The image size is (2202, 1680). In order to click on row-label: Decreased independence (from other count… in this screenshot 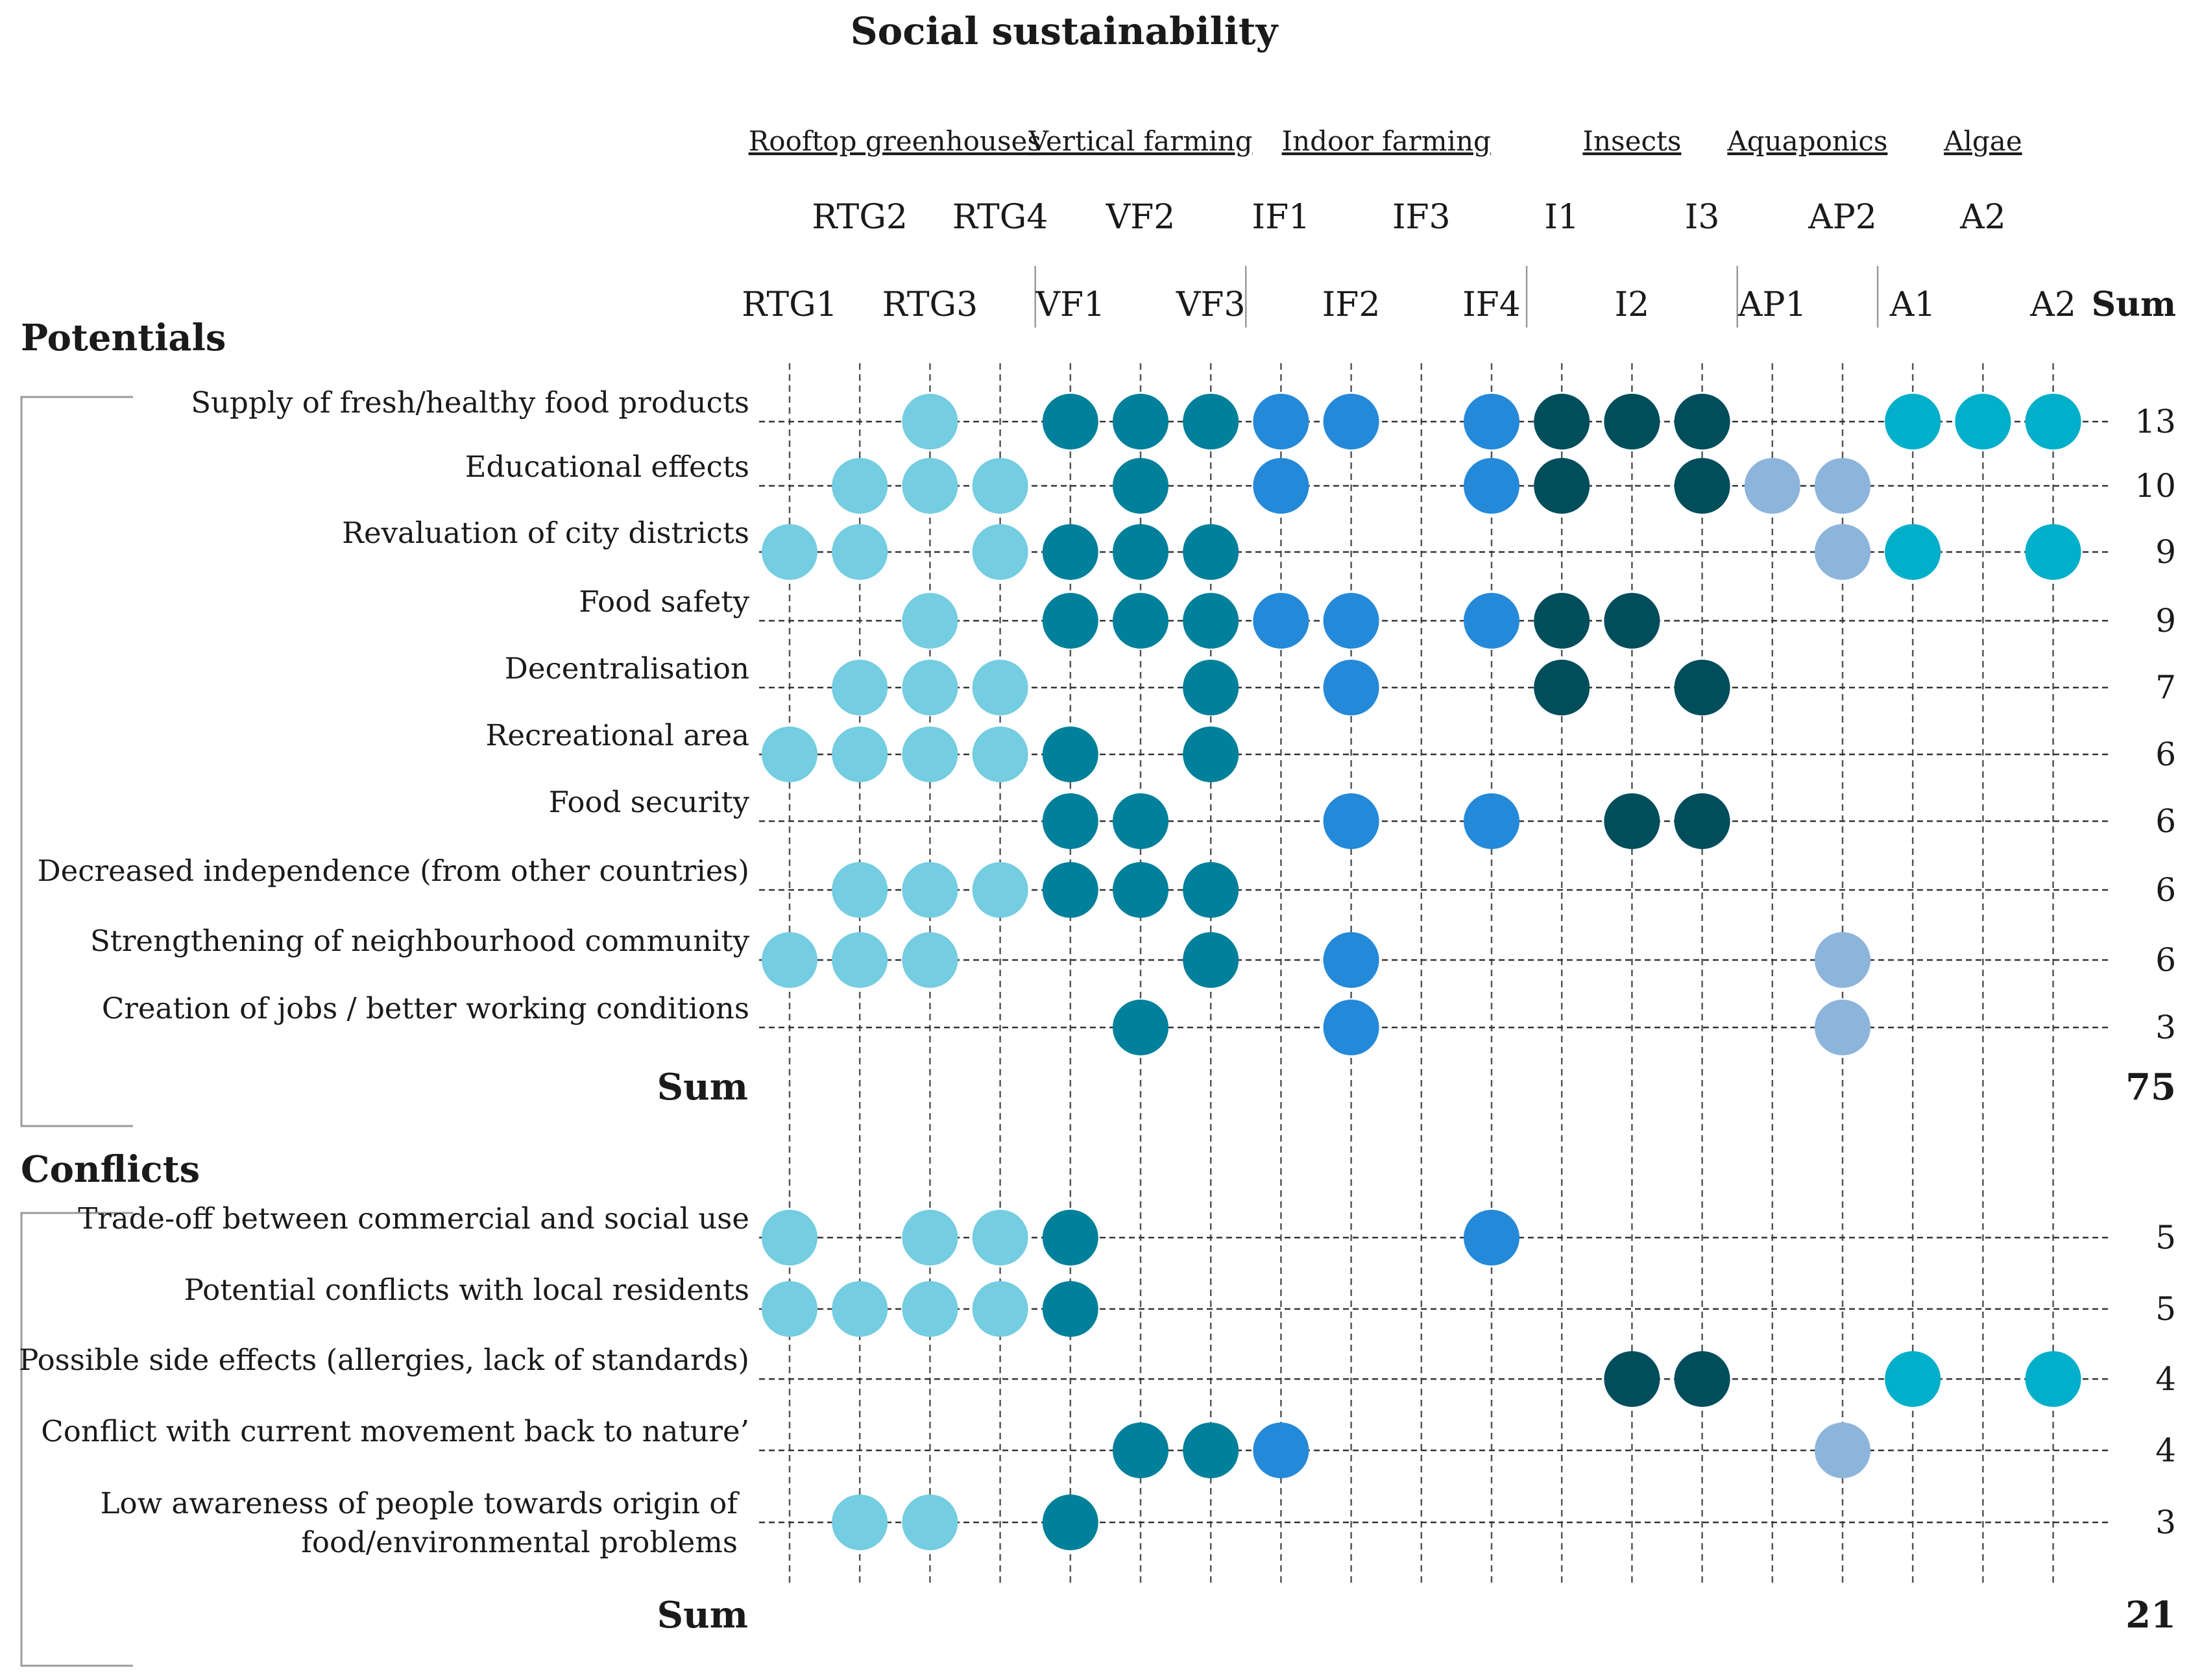, I will do `click(393, 871)`.